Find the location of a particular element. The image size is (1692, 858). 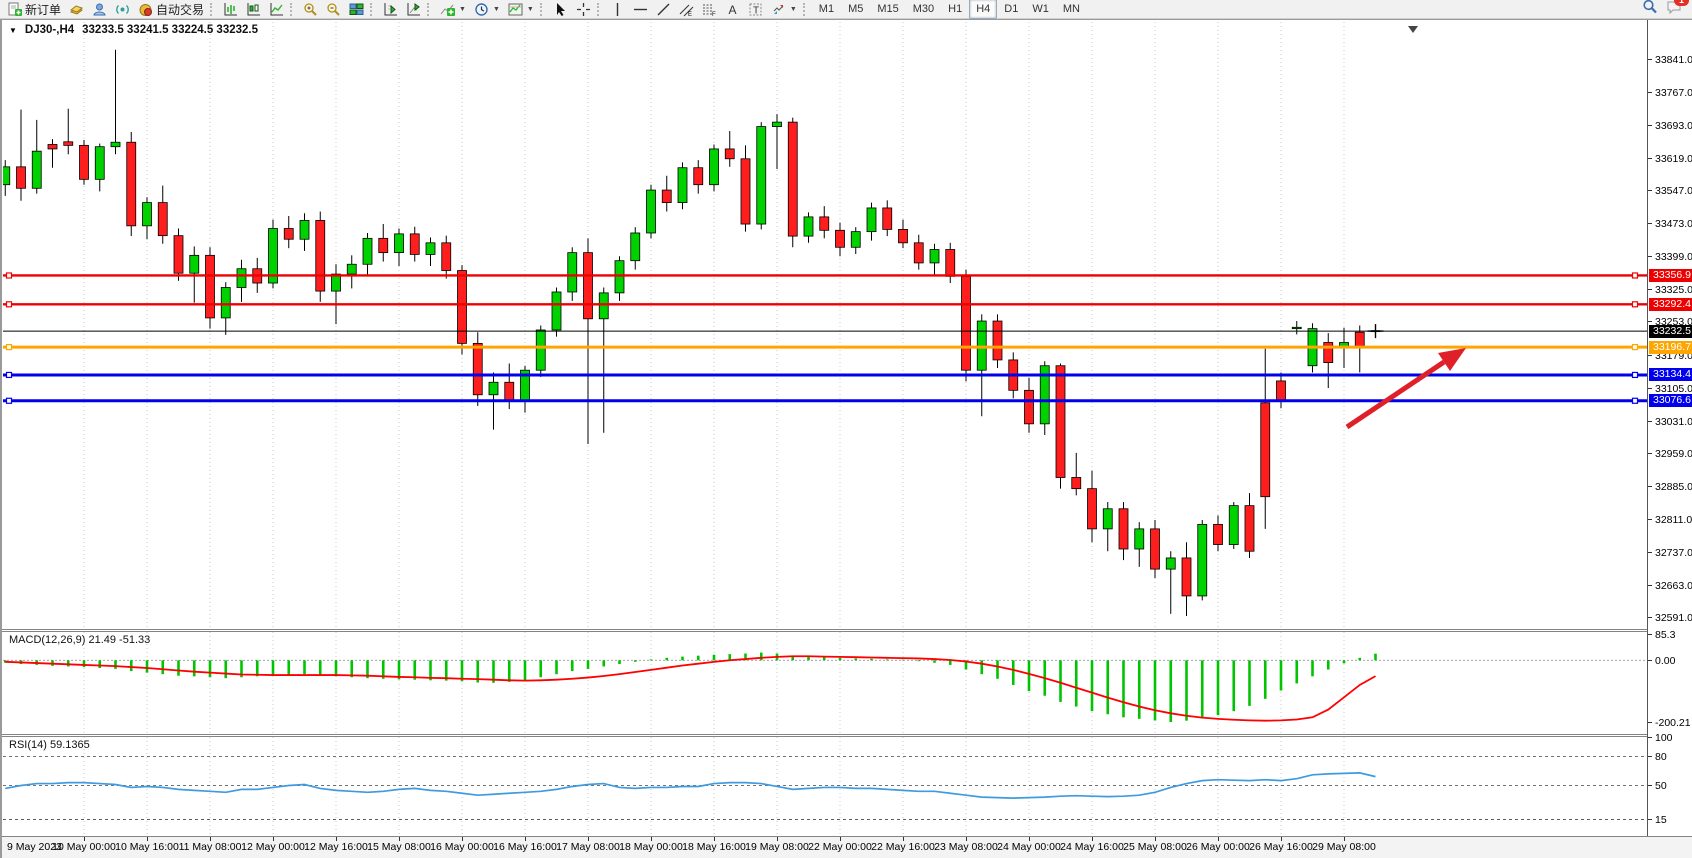

svg-text: F is located at coordinates (714, 14).